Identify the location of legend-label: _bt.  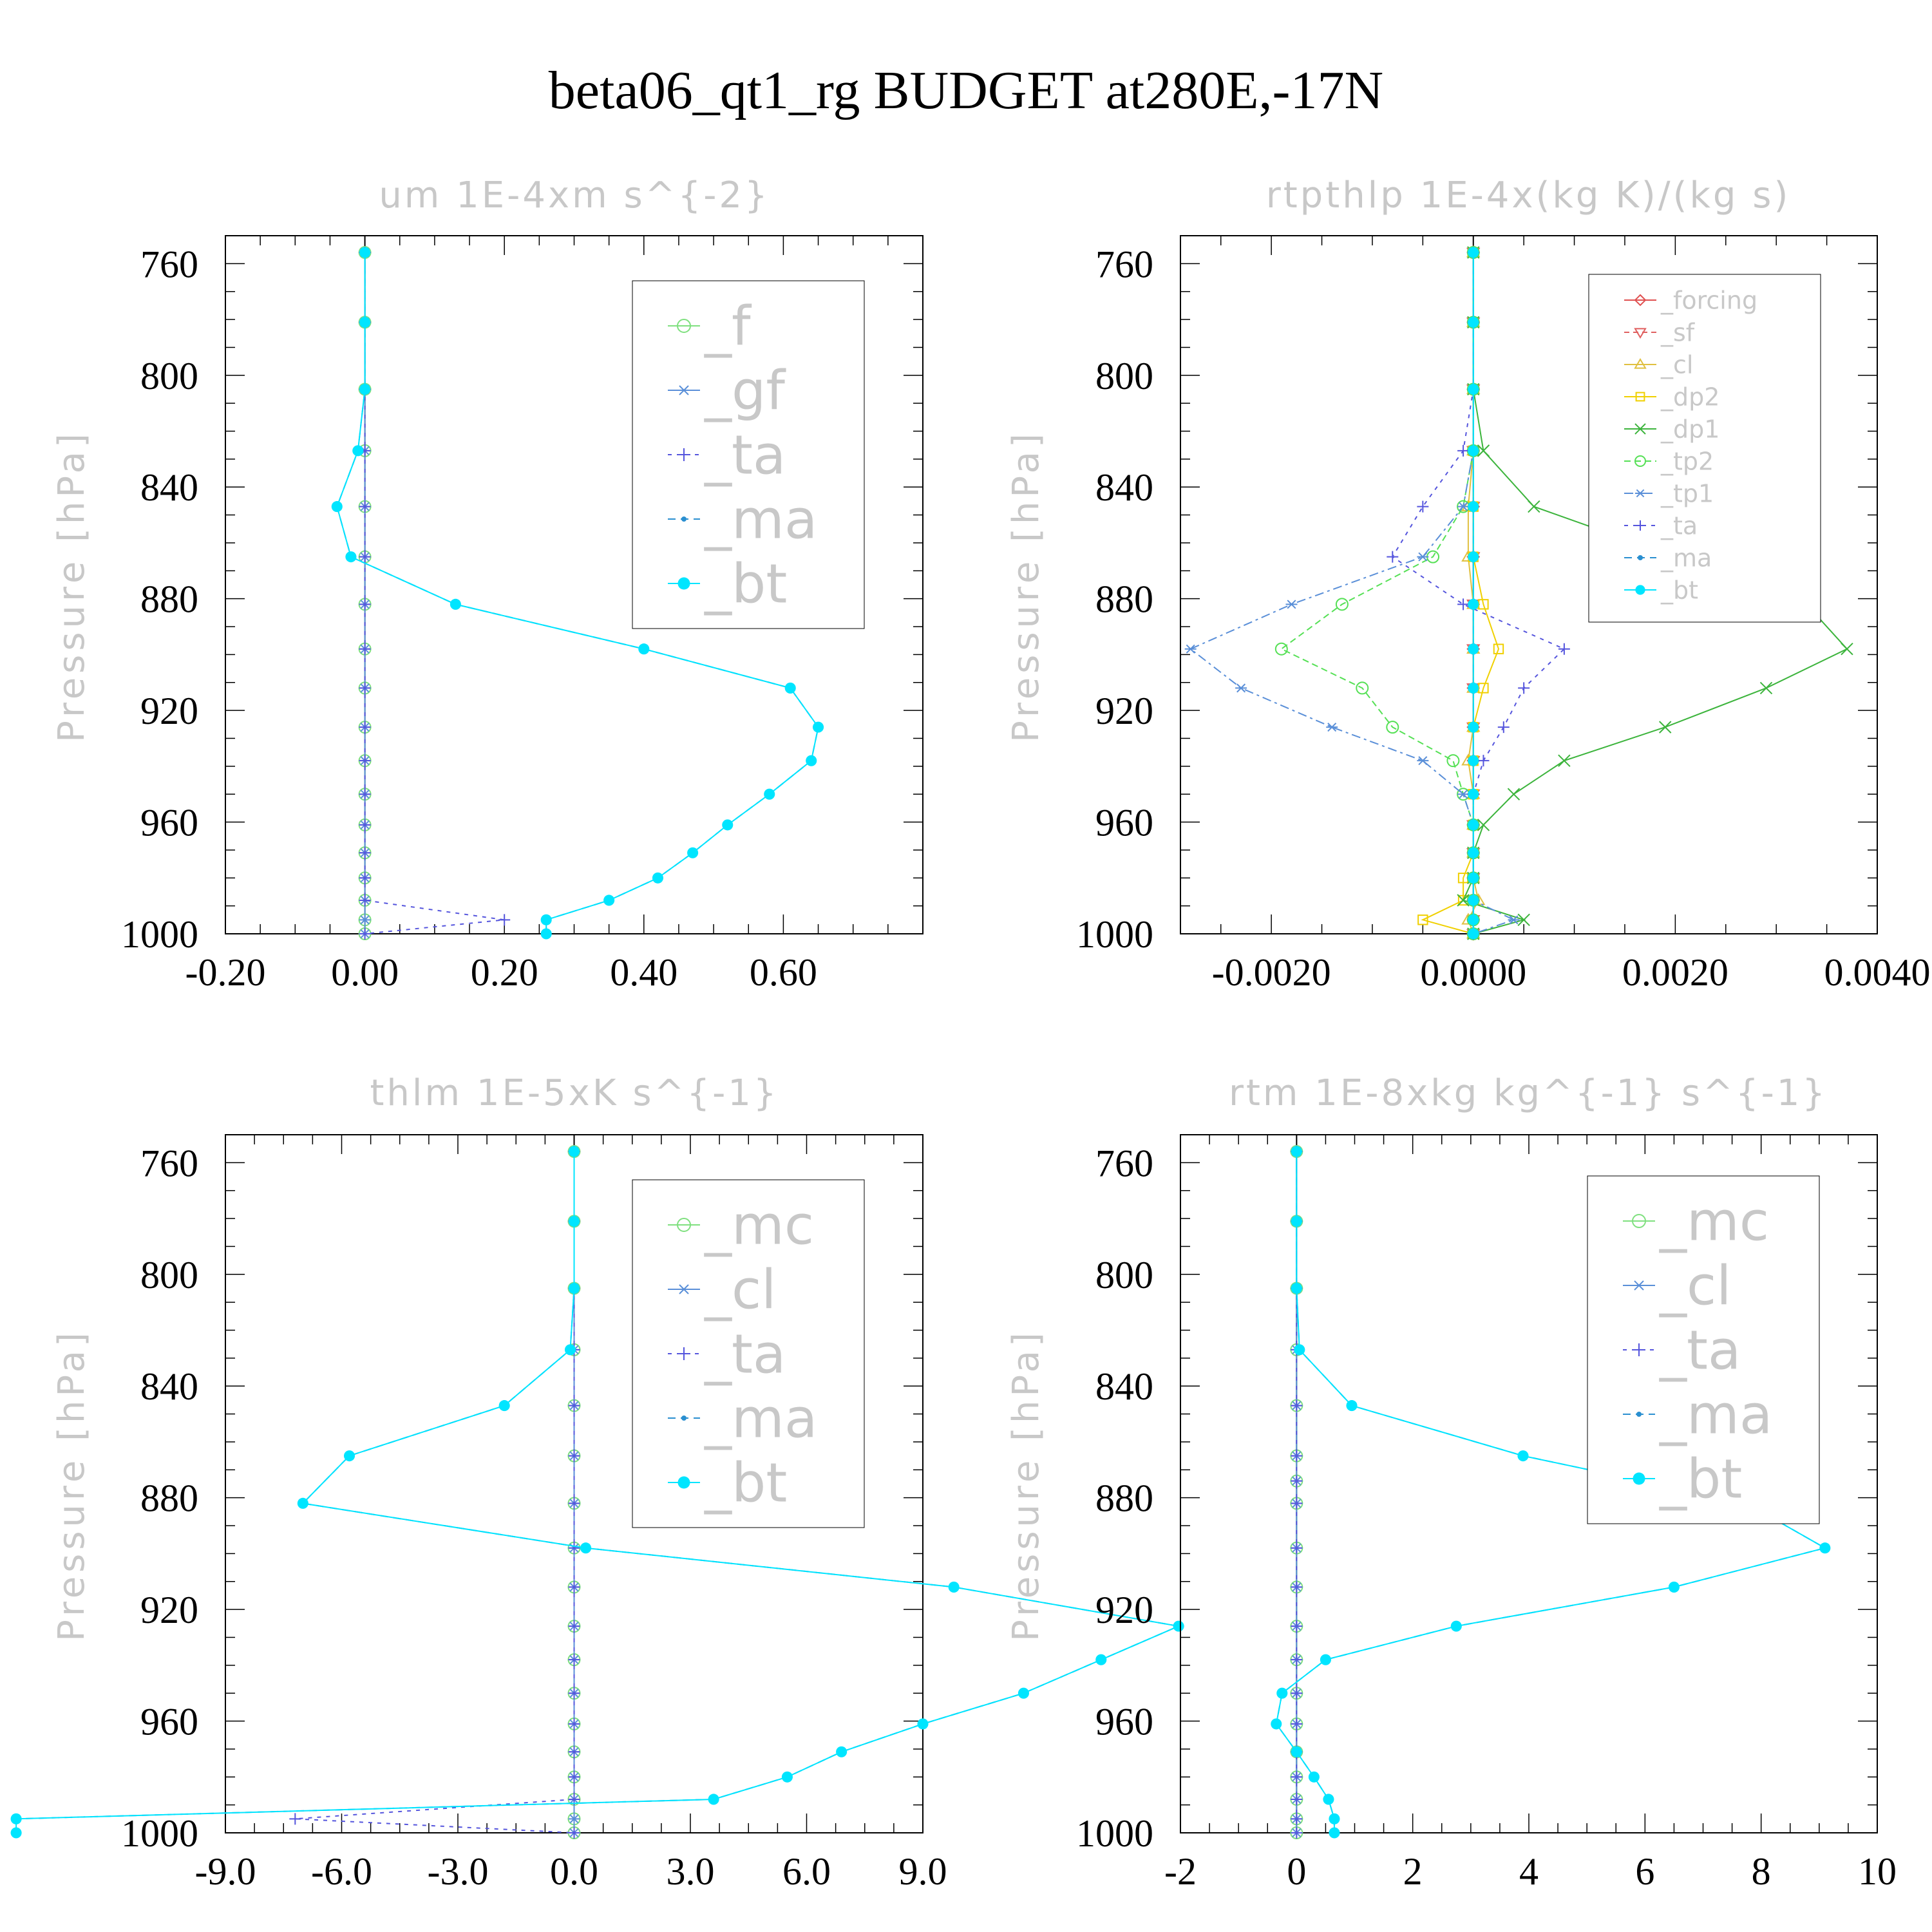
(746, 1482).